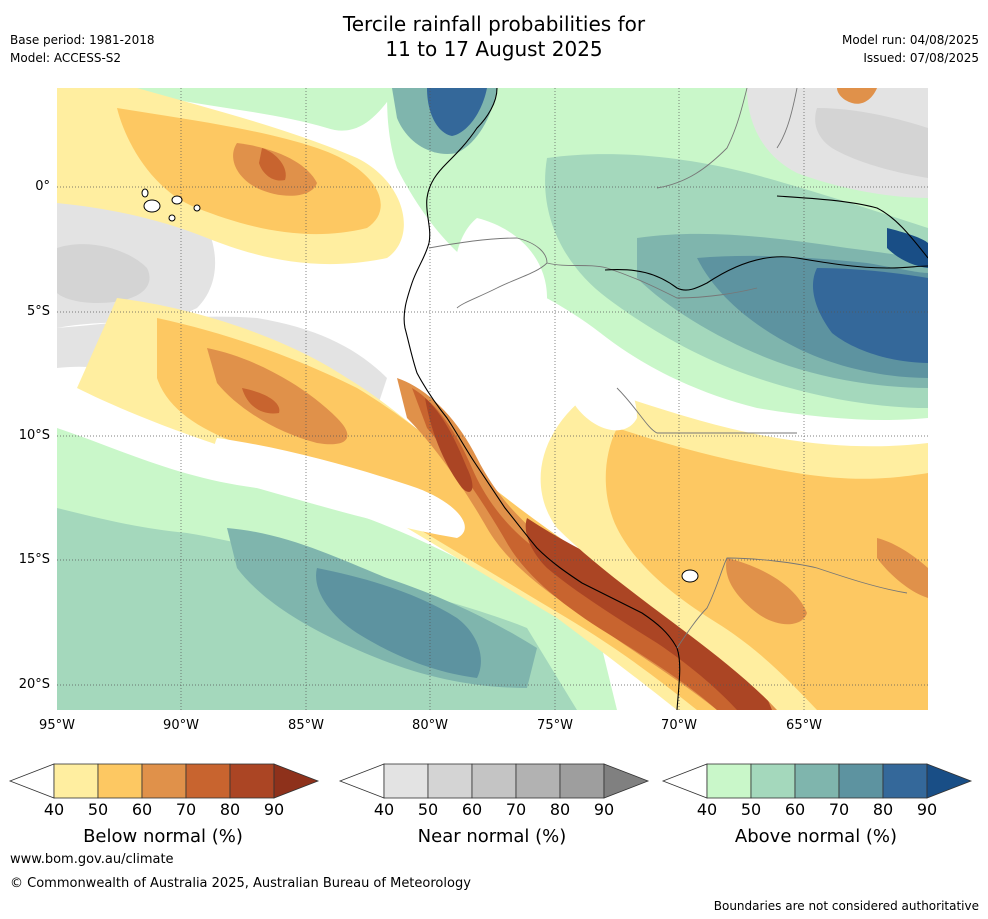 The height and width of the screenshot is (919, 988). What do you see at coordinates (98, 809) in the screenshot?
I see `colorbar-below-tick: 50` at bounding box center [98, 809].